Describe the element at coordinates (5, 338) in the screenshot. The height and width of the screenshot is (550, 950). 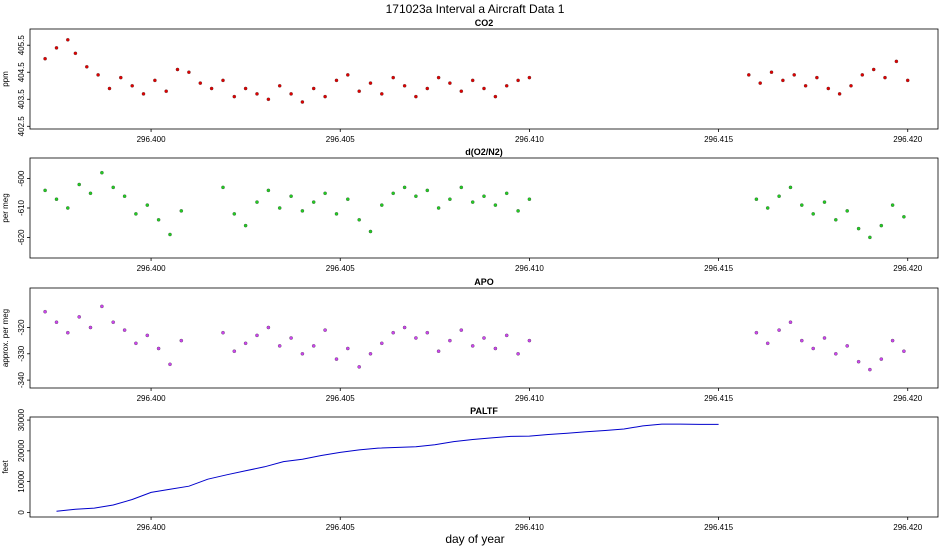
I see `y-axis-label: approx. per meg` at that location.